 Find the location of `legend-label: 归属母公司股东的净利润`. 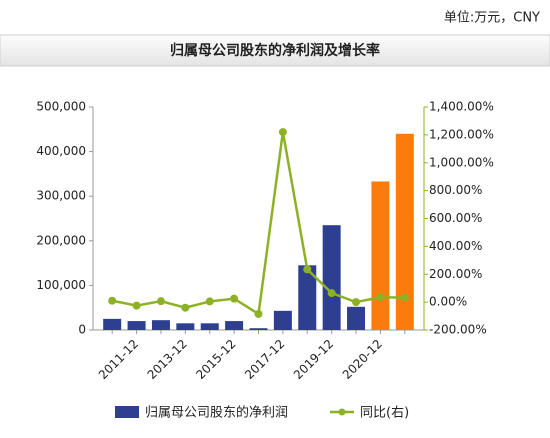

legend-label: 归属母公司股东的净利润 is located at coordinates (216, 413).